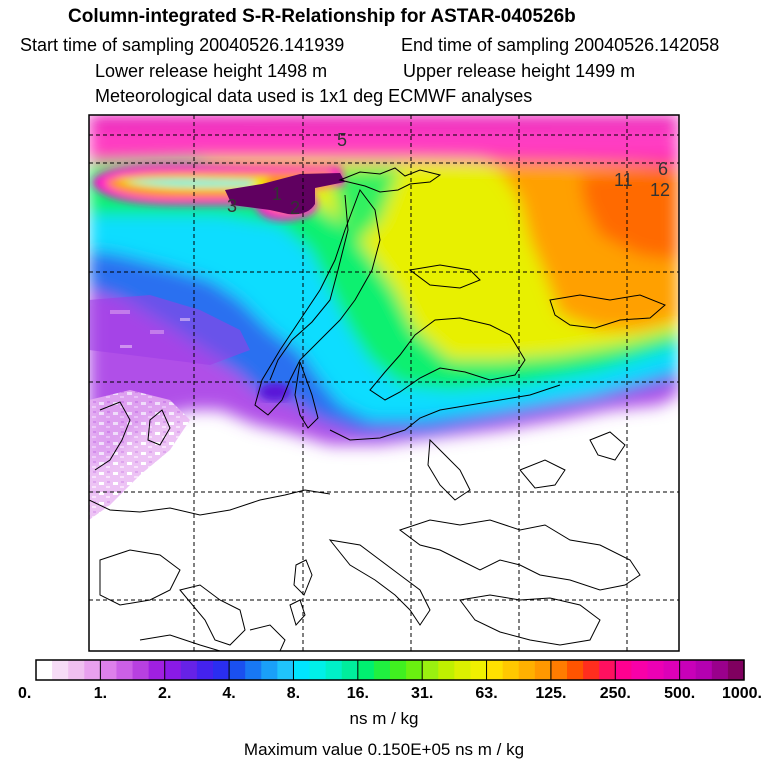 The height and width of the screenshot is (768, 768). What do you see at coordinates (422, 692) in the screenshot?
I see `colorbar-tick-label: 31.` at bounding box center [422, 692].